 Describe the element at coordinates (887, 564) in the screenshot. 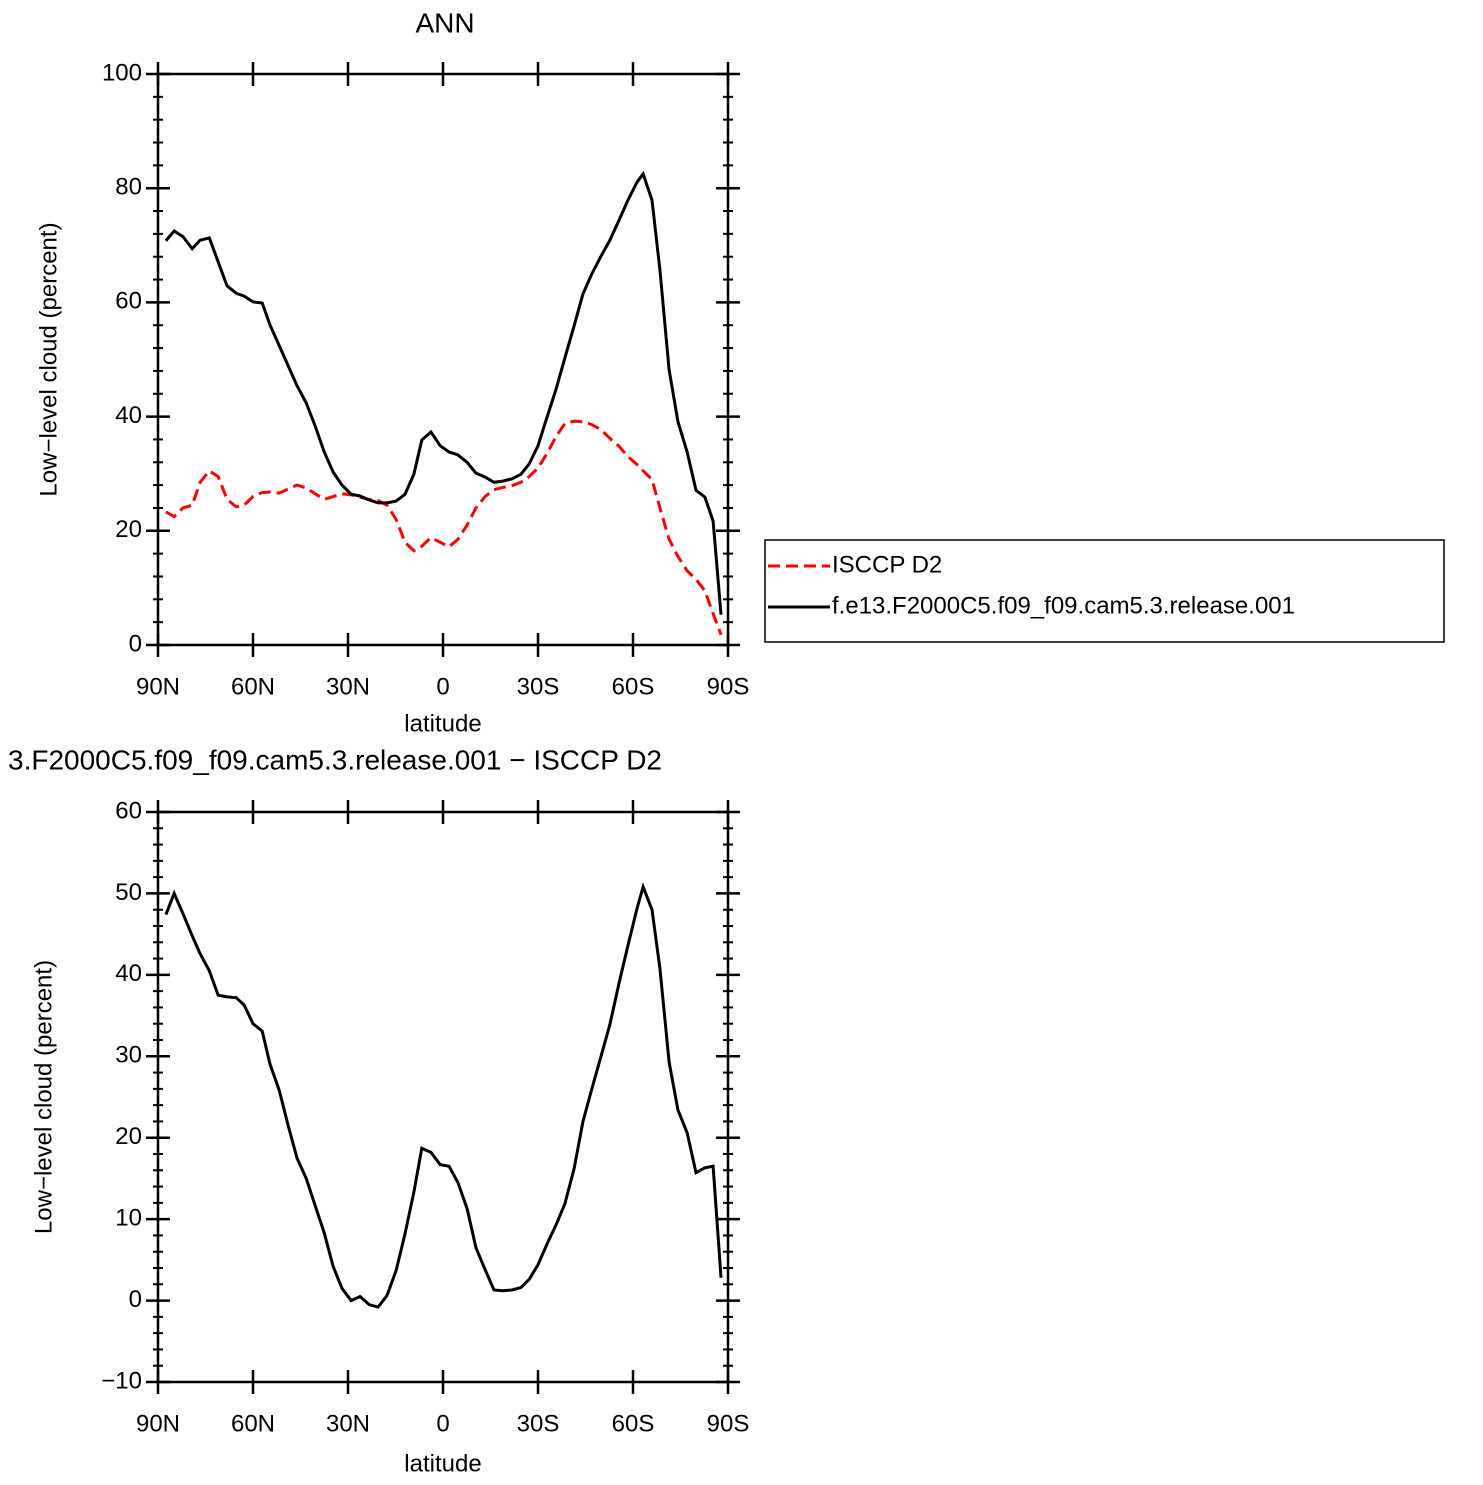

I see `legend-label: ISCCP D2` at that location.